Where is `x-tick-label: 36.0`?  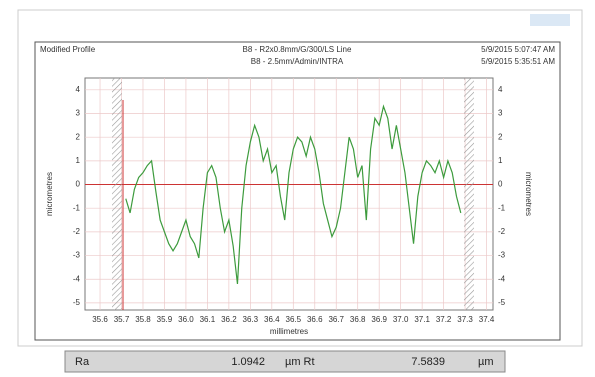
x-tick-label: 36.0 is located at coordinates (186, 319).